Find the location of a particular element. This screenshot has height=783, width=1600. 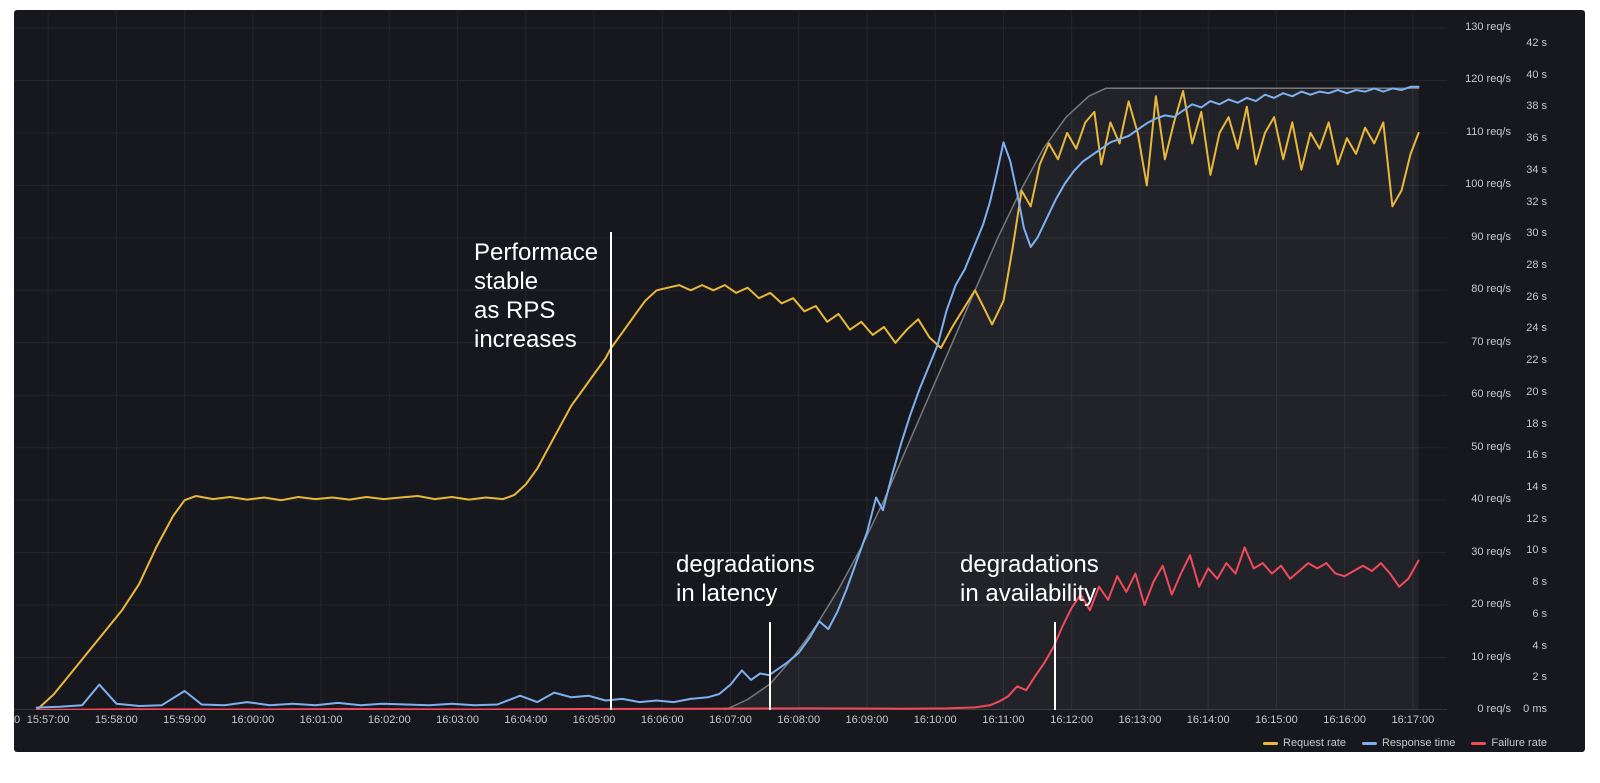

y-tick-label: 90 req/s is located at coordinates (1491, 236).